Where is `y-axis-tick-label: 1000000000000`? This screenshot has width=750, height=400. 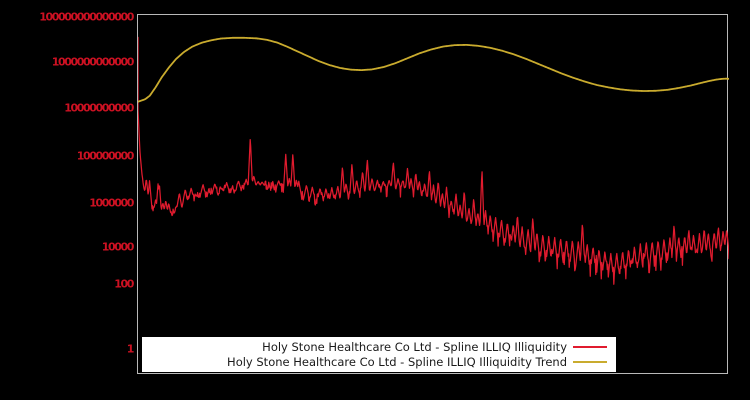
y-axis-tick-label: 1000000000000 is located at coordinates (93, 62).